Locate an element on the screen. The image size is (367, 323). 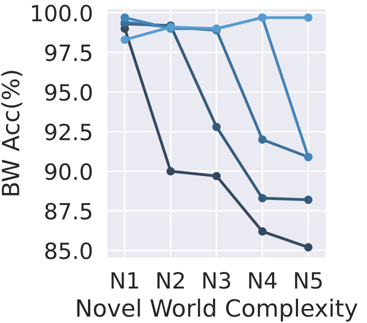
x-tick-label: N1 is located at coordinates (125, 280).